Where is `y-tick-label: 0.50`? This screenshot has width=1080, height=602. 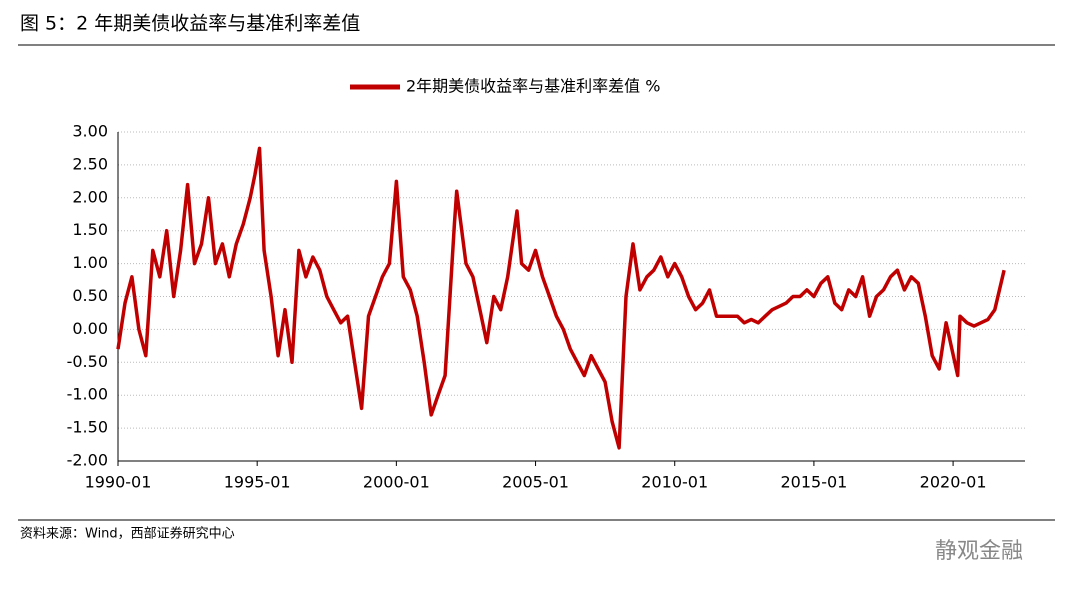 y-tick-label: 0.50 is located at coordinates (90, 295).